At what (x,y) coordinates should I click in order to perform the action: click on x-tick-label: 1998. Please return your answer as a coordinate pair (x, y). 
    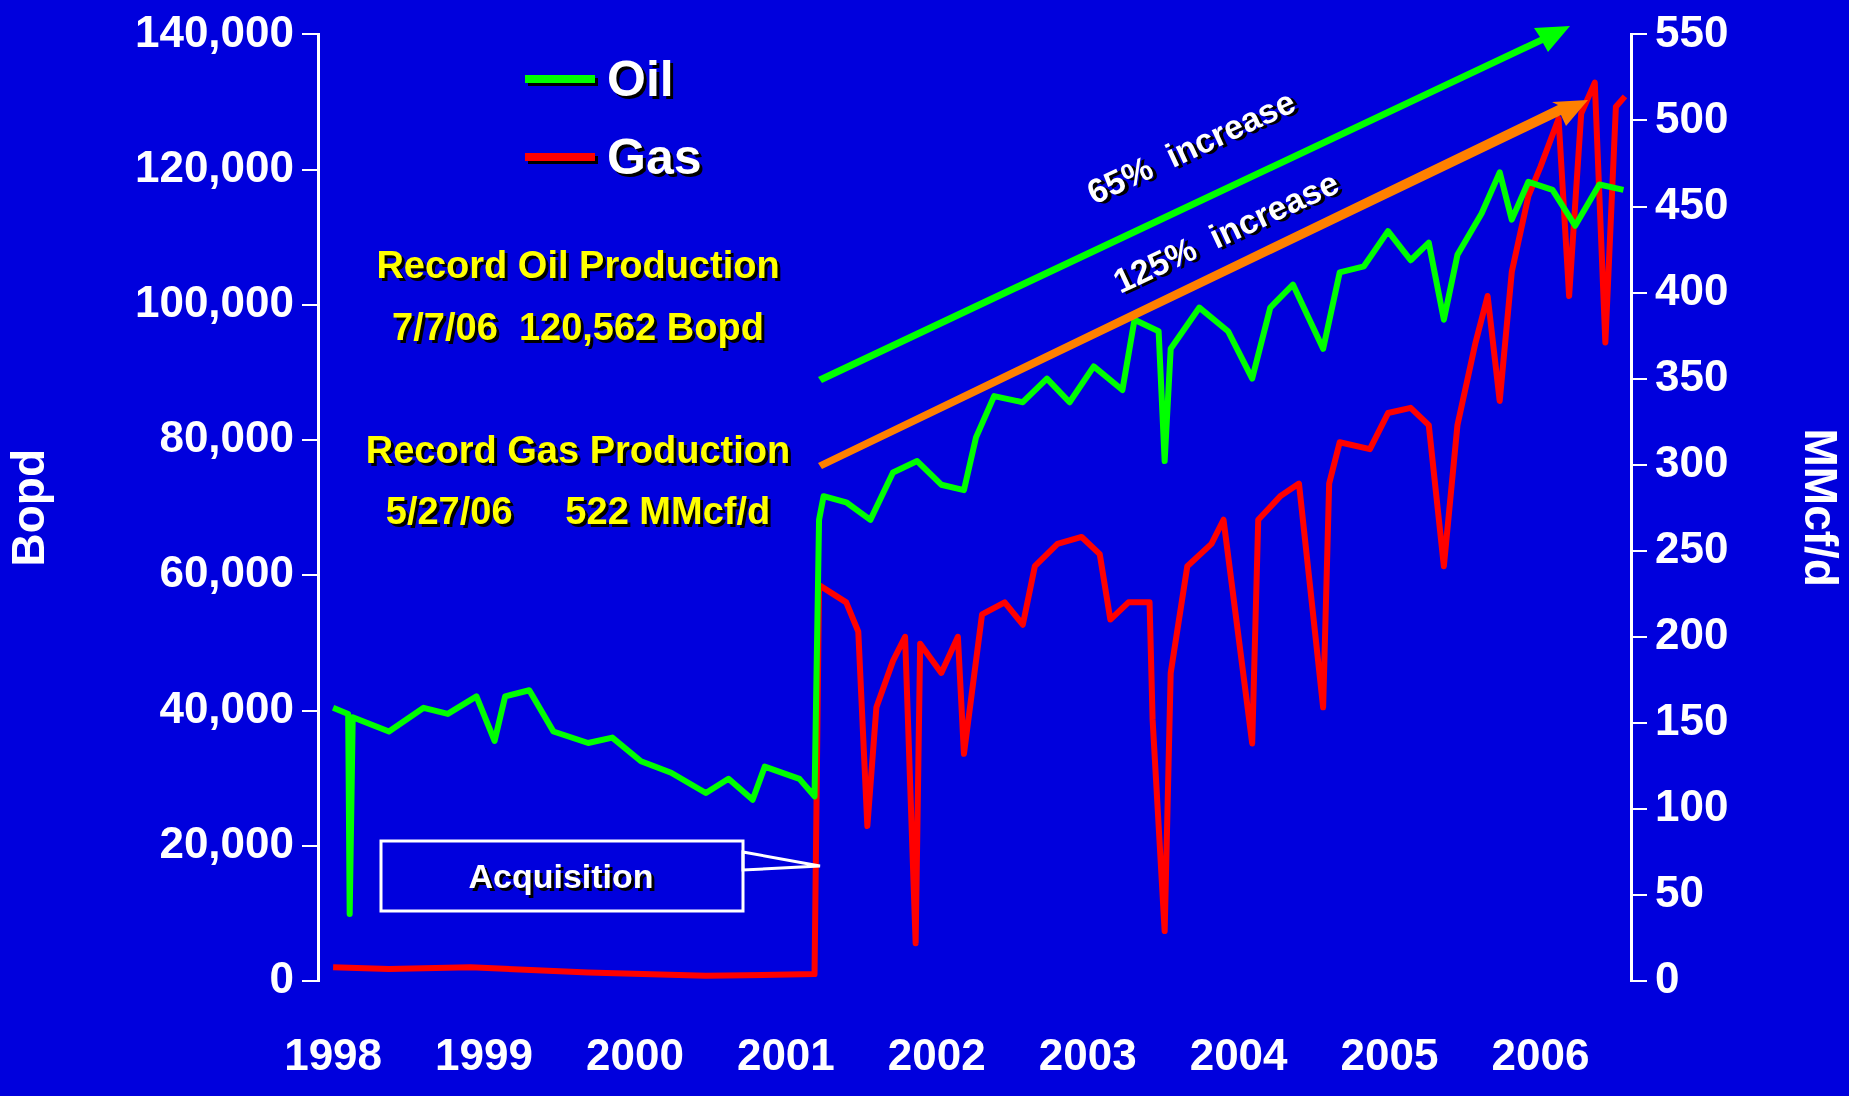
    Looking at the image, I should click on (333, 1054).